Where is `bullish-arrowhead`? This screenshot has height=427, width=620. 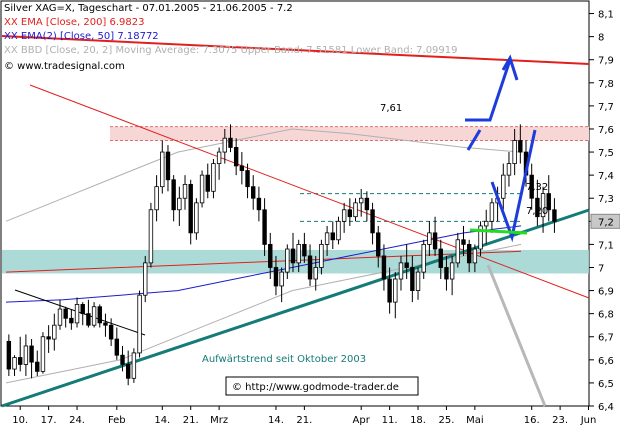 bullish-arrowhead is located at coordinates (510, 67).